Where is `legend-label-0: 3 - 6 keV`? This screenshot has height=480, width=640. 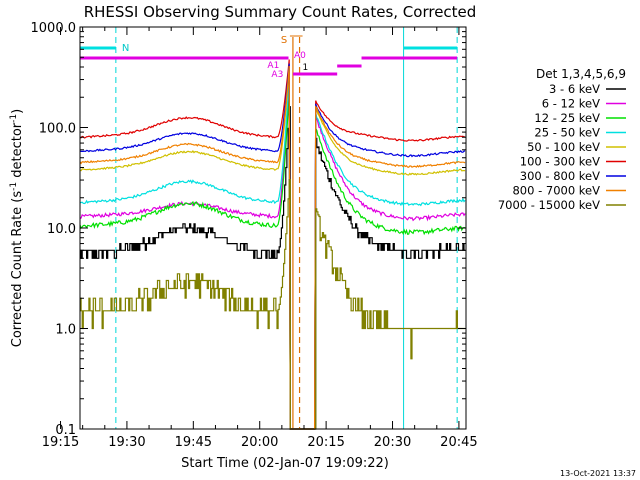
legend-label-0: 3 - 6 keV is located at coordinates (574, 89).